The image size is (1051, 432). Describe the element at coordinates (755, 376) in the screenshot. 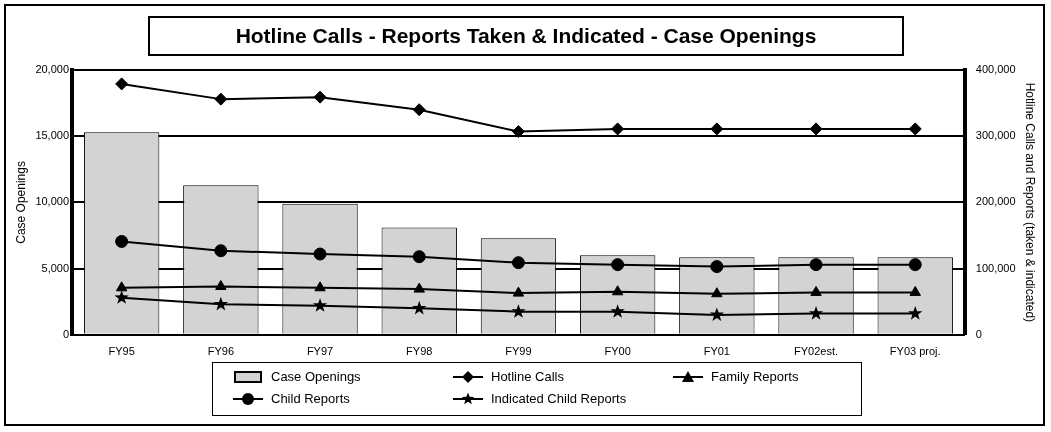

I see `legend-label: Family Reports` at that location.